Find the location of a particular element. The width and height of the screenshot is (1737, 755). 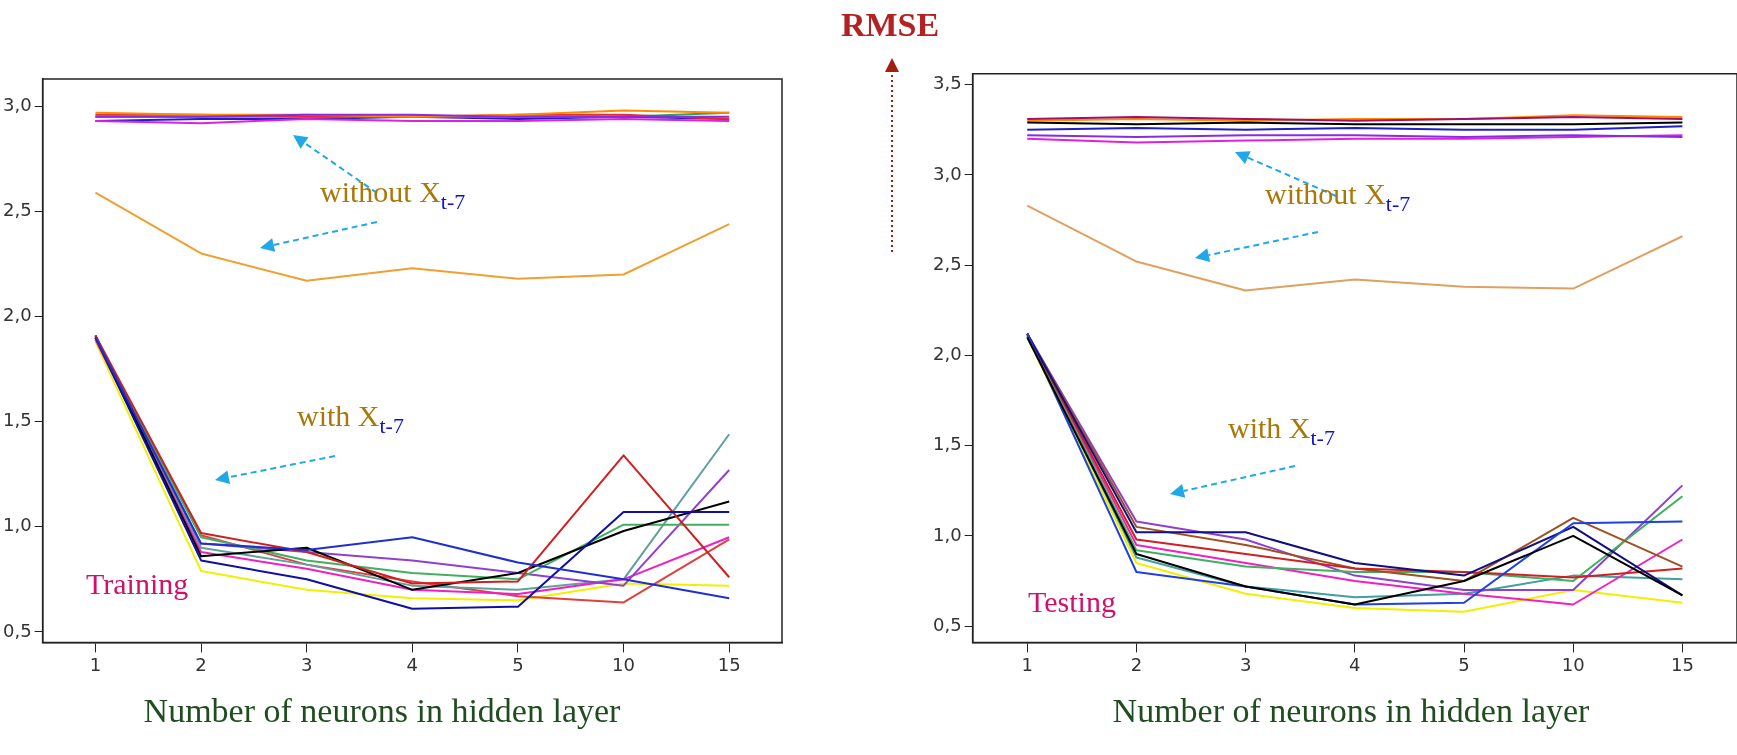

annotation: Training is located at coordinates (137, 583).